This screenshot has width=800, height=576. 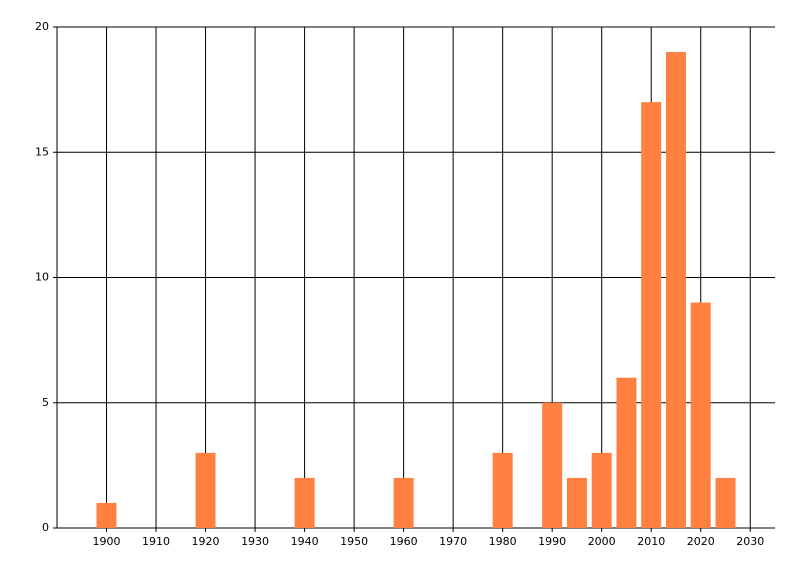 What do you see at coordinates (42, 277) in the screenshot?
I see `y-tick-label: 10` at bounding box center [42, 277].